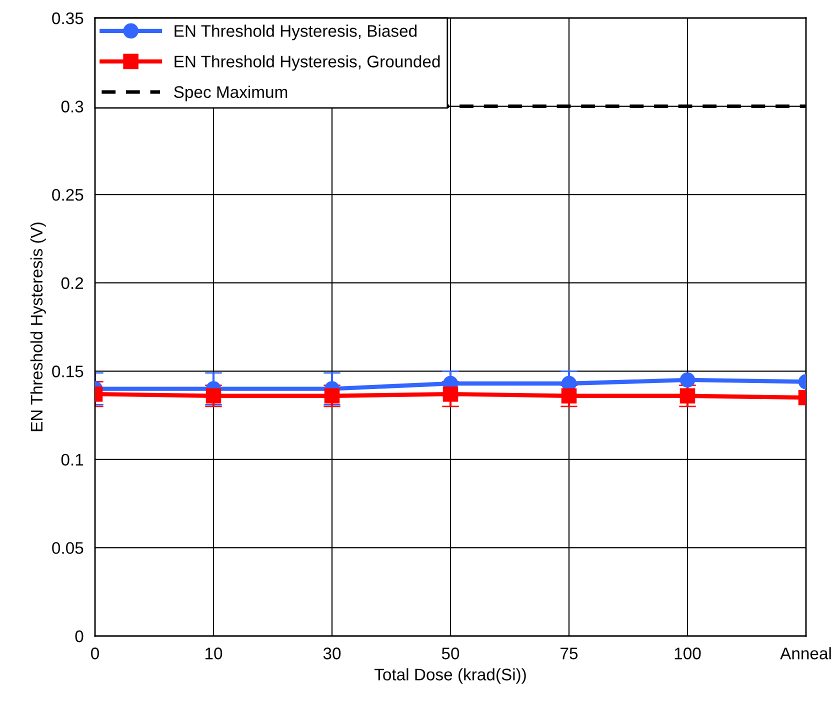 This screenshot has width=838, height=704. I want to click on y-tick-label: 0.35, so click(68, 18).